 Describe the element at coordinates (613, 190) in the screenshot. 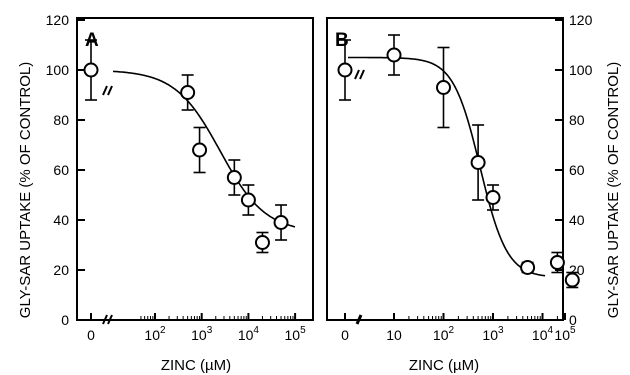

I see `y-axis-label-right: GLY-SAR UPTAKE (% OF CONTROL)` at that location.